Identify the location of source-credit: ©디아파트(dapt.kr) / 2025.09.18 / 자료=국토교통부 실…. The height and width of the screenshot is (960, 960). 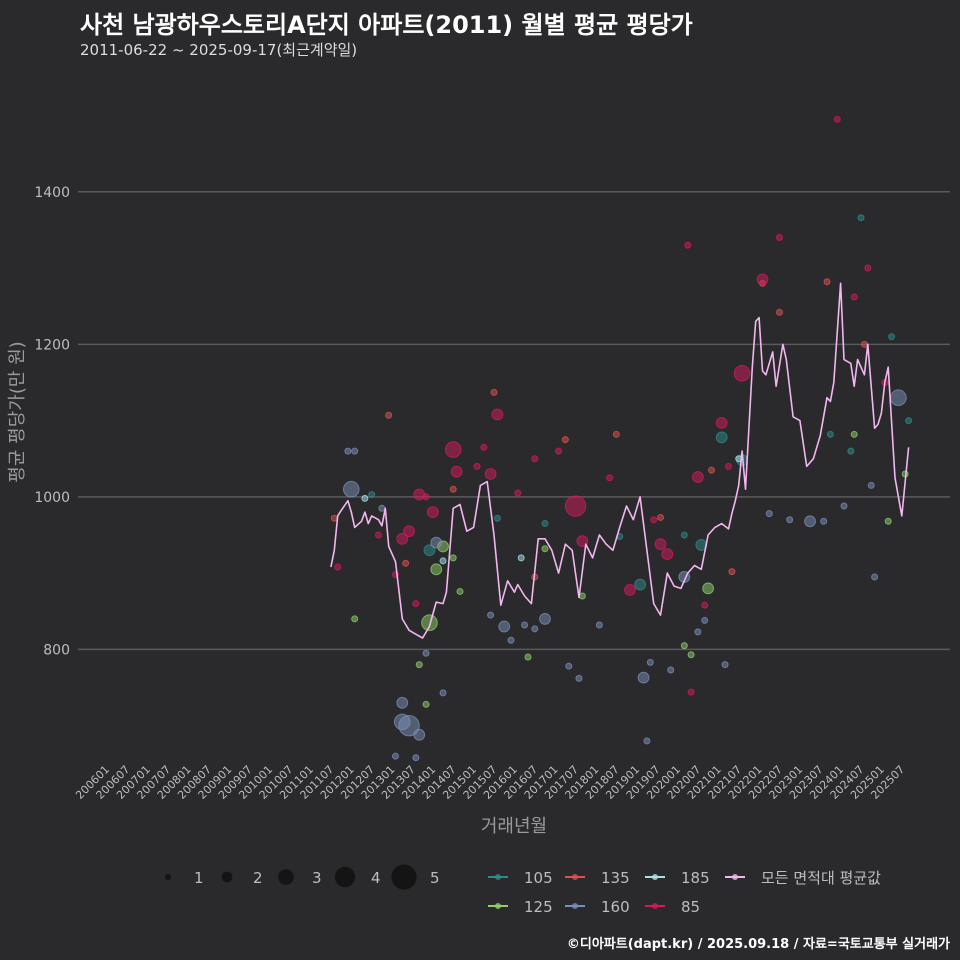
(758, 944).